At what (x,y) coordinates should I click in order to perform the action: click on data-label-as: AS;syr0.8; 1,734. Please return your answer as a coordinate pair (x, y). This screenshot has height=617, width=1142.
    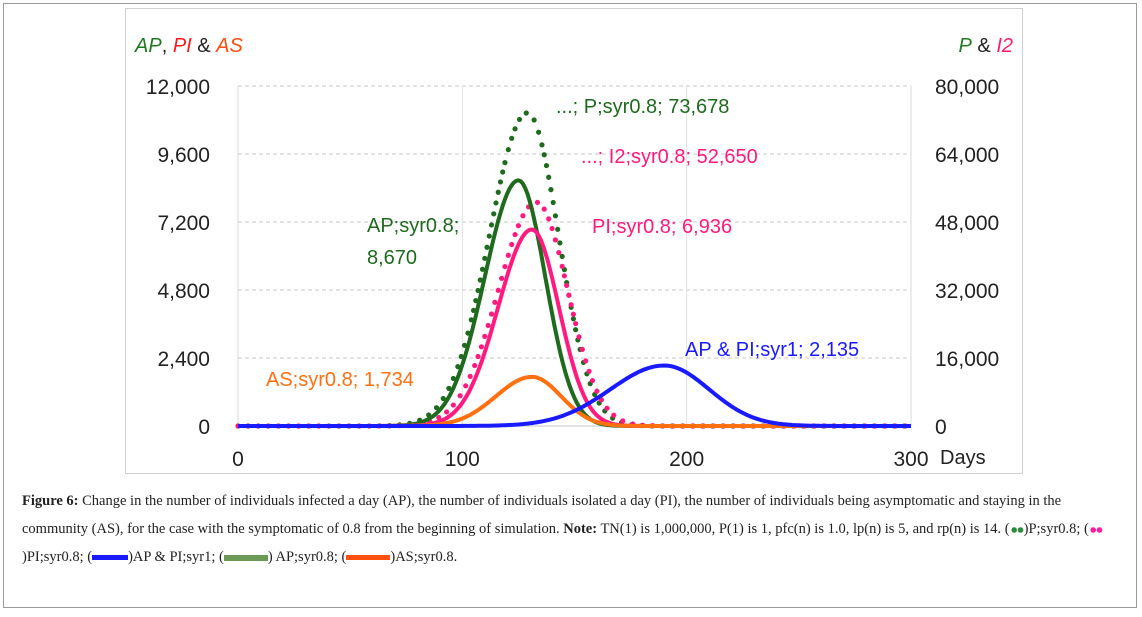
    Looking at the image, I should click on (340, 380).